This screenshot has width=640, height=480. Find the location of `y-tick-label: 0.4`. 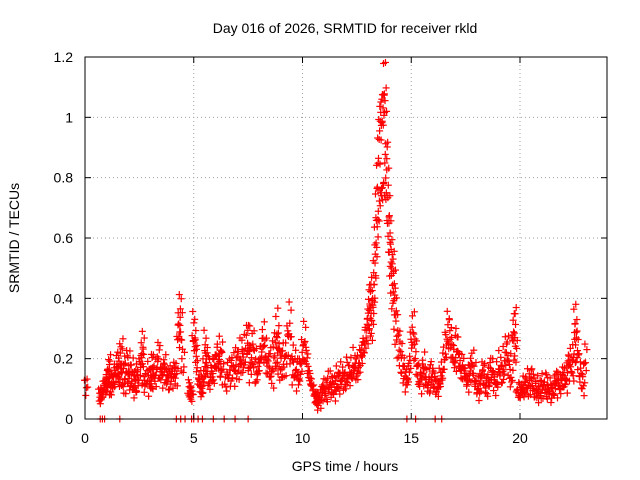

y-tick-label: 0.4 is located at coordinates (64, 298).